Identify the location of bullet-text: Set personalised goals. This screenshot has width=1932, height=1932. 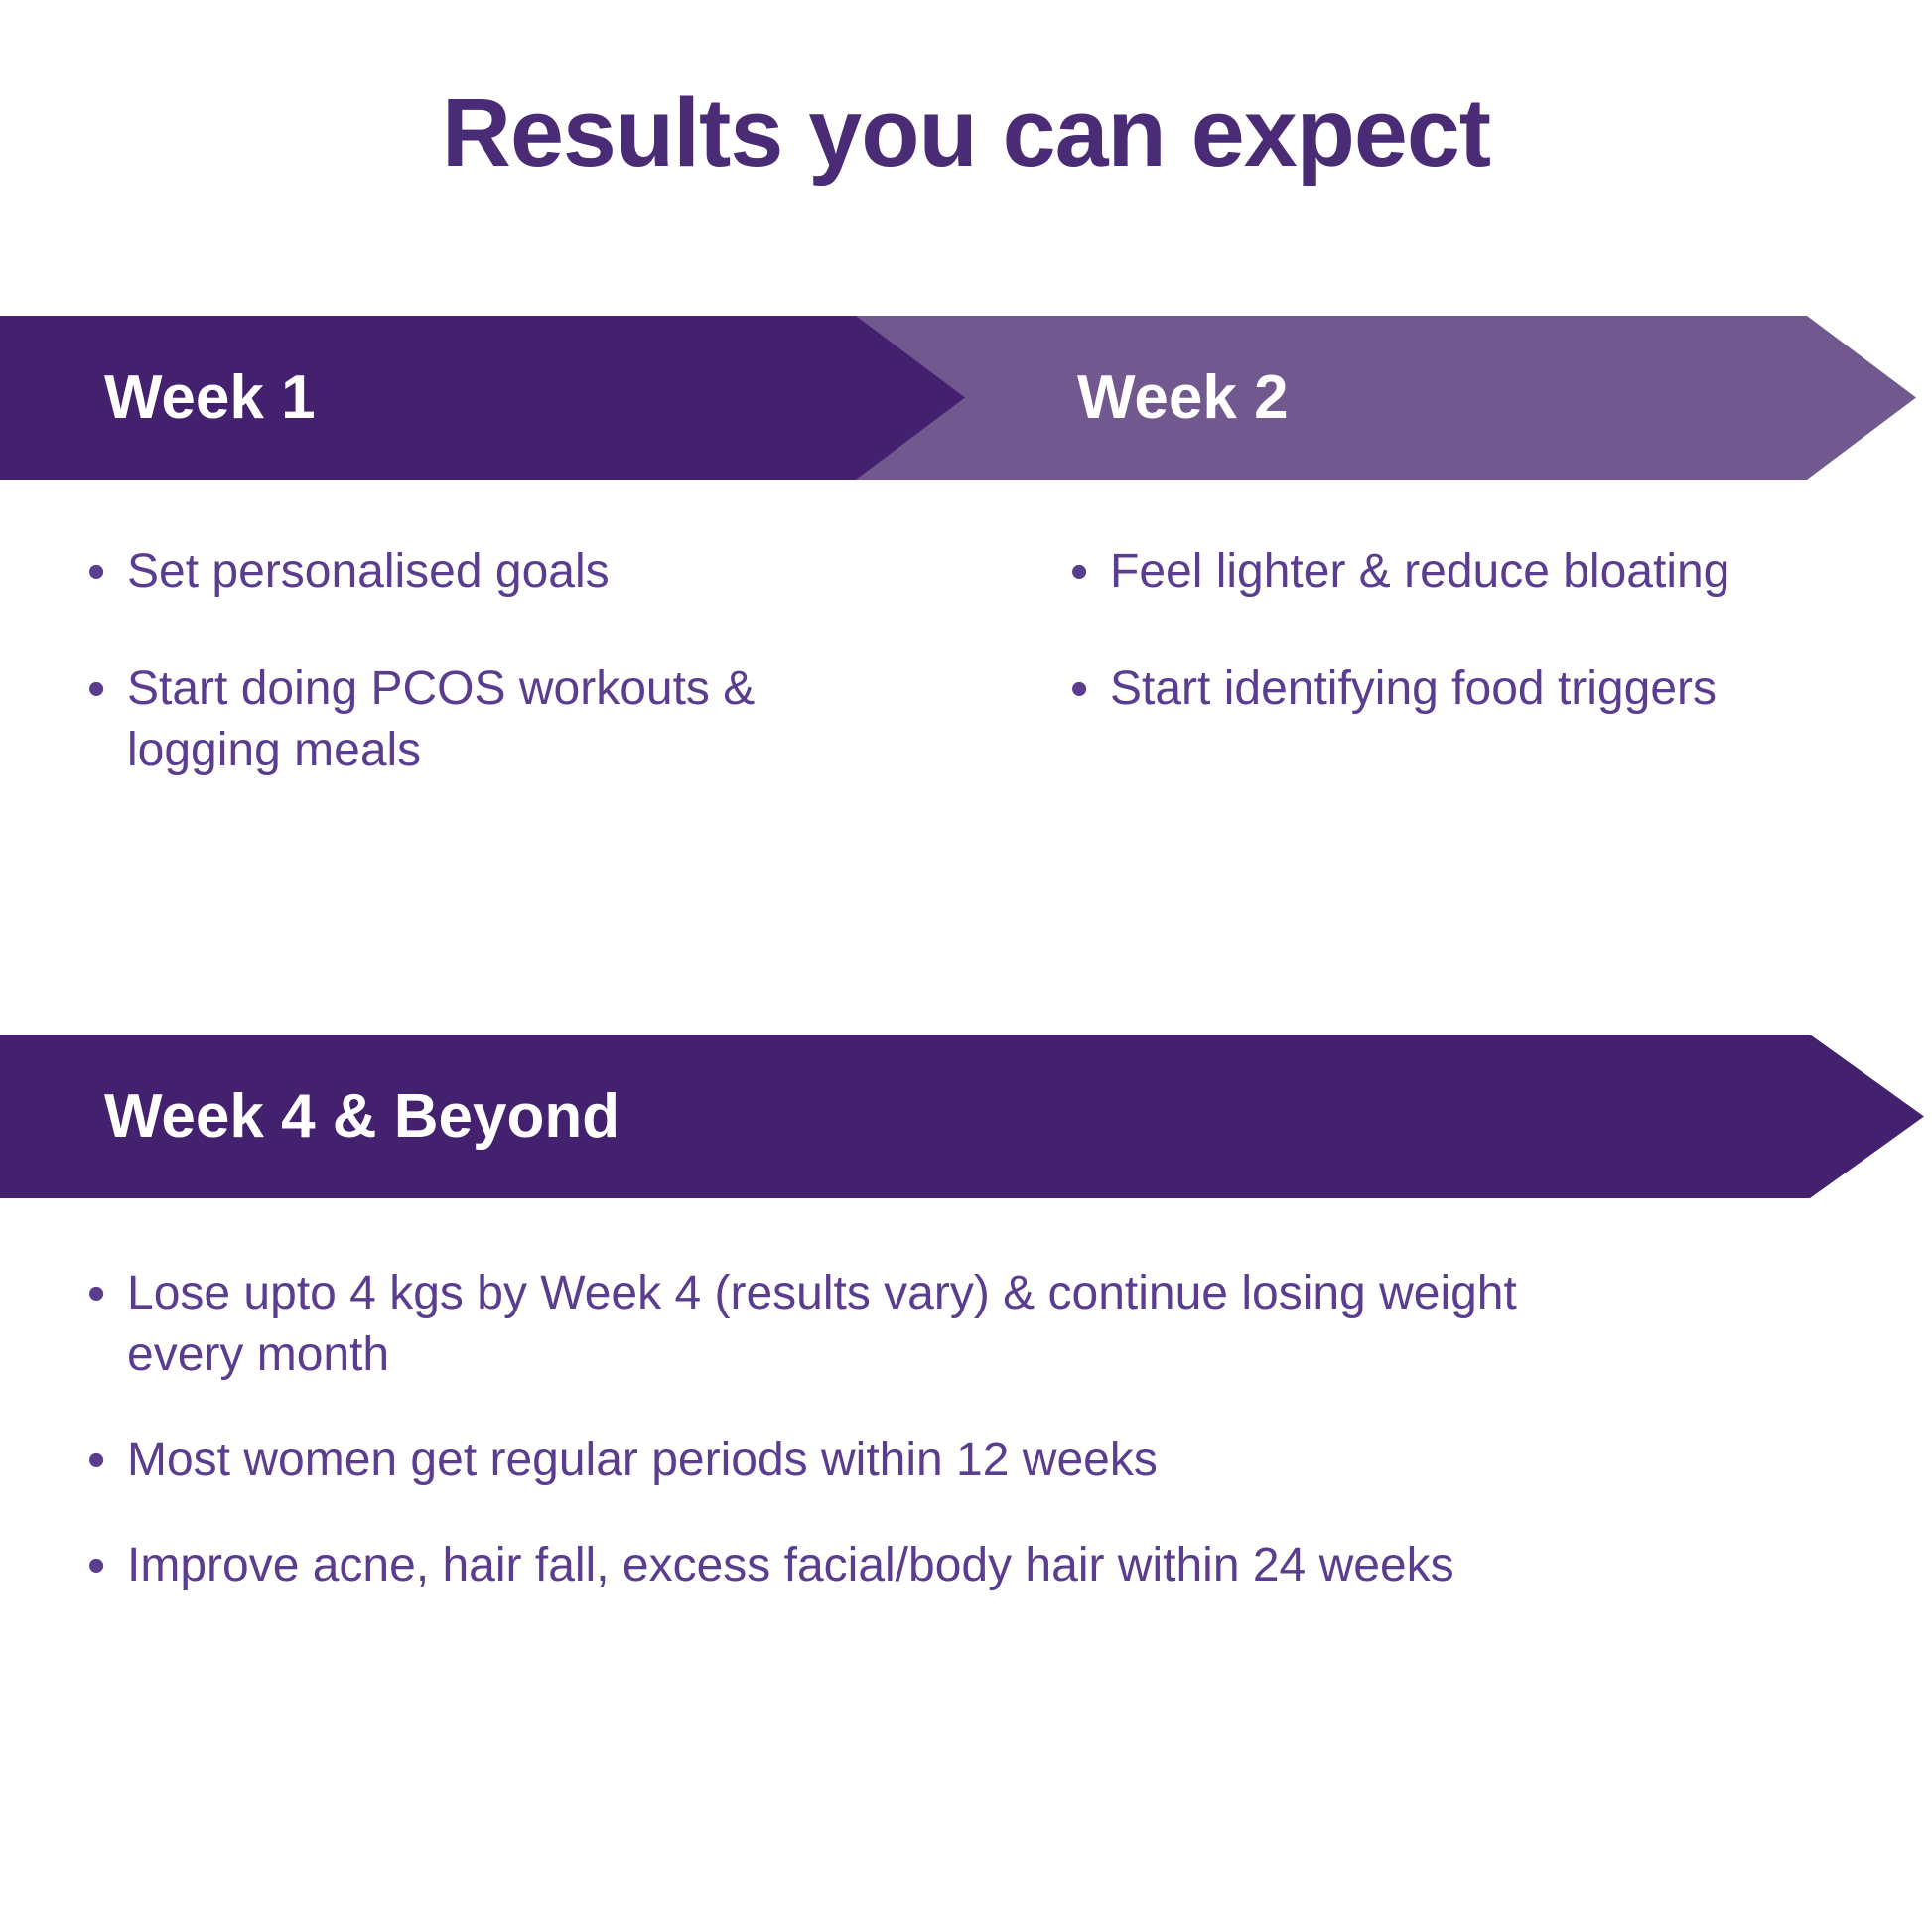
(554, 572).